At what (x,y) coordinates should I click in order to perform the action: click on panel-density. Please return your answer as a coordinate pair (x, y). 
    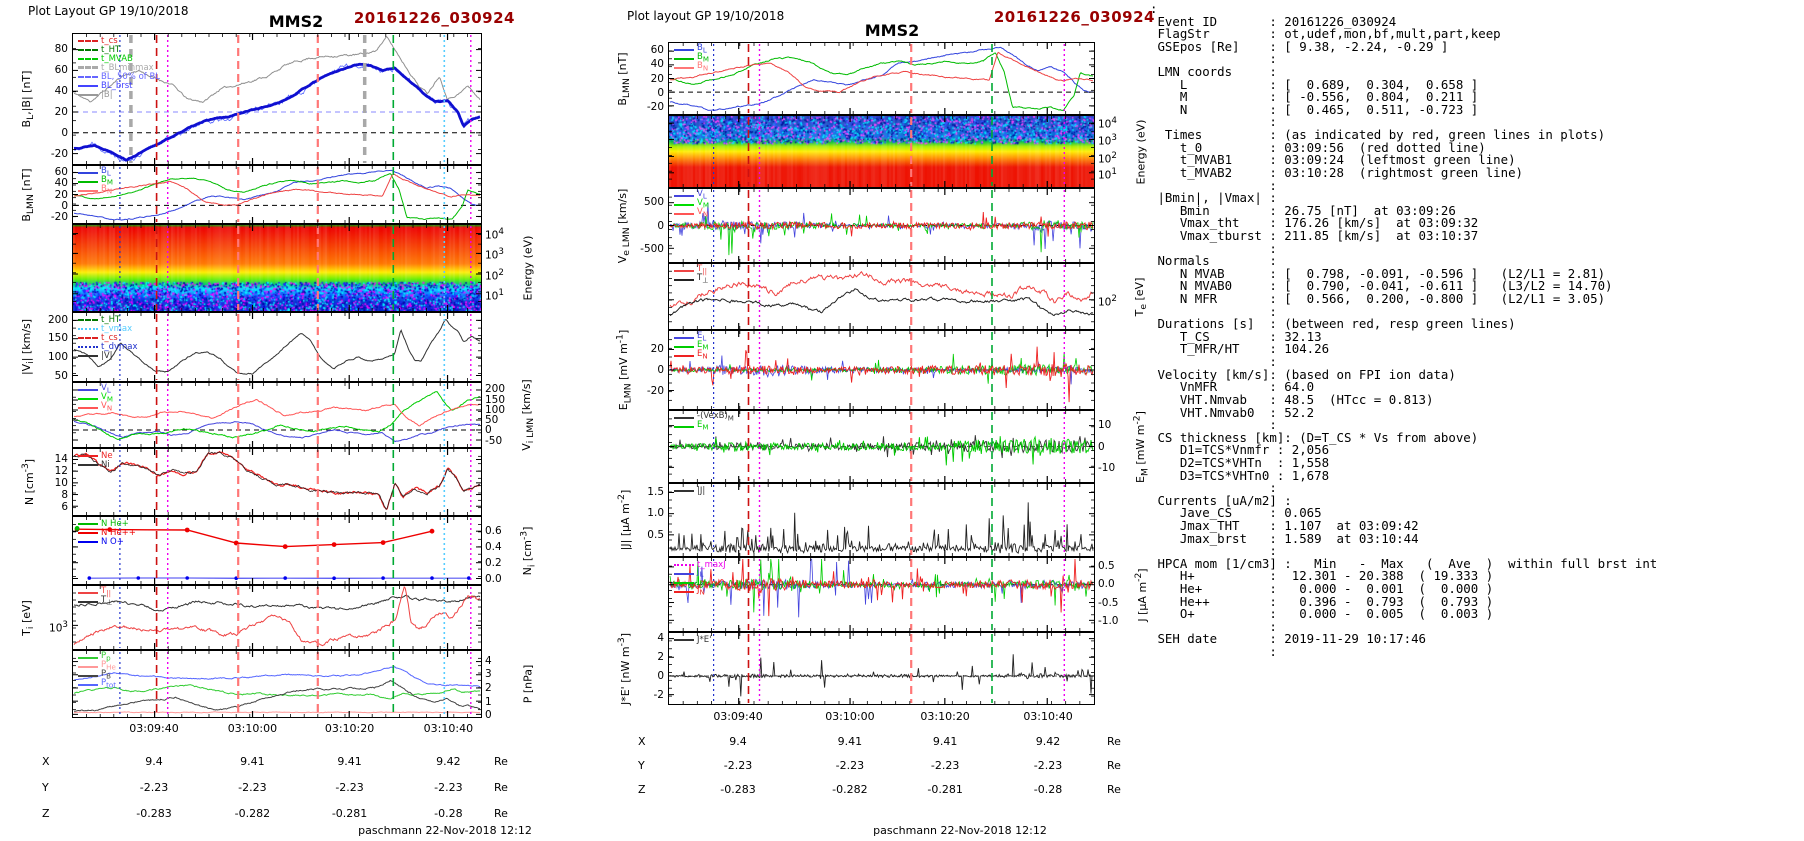
    Looking at the image, I should click on (277, 482).